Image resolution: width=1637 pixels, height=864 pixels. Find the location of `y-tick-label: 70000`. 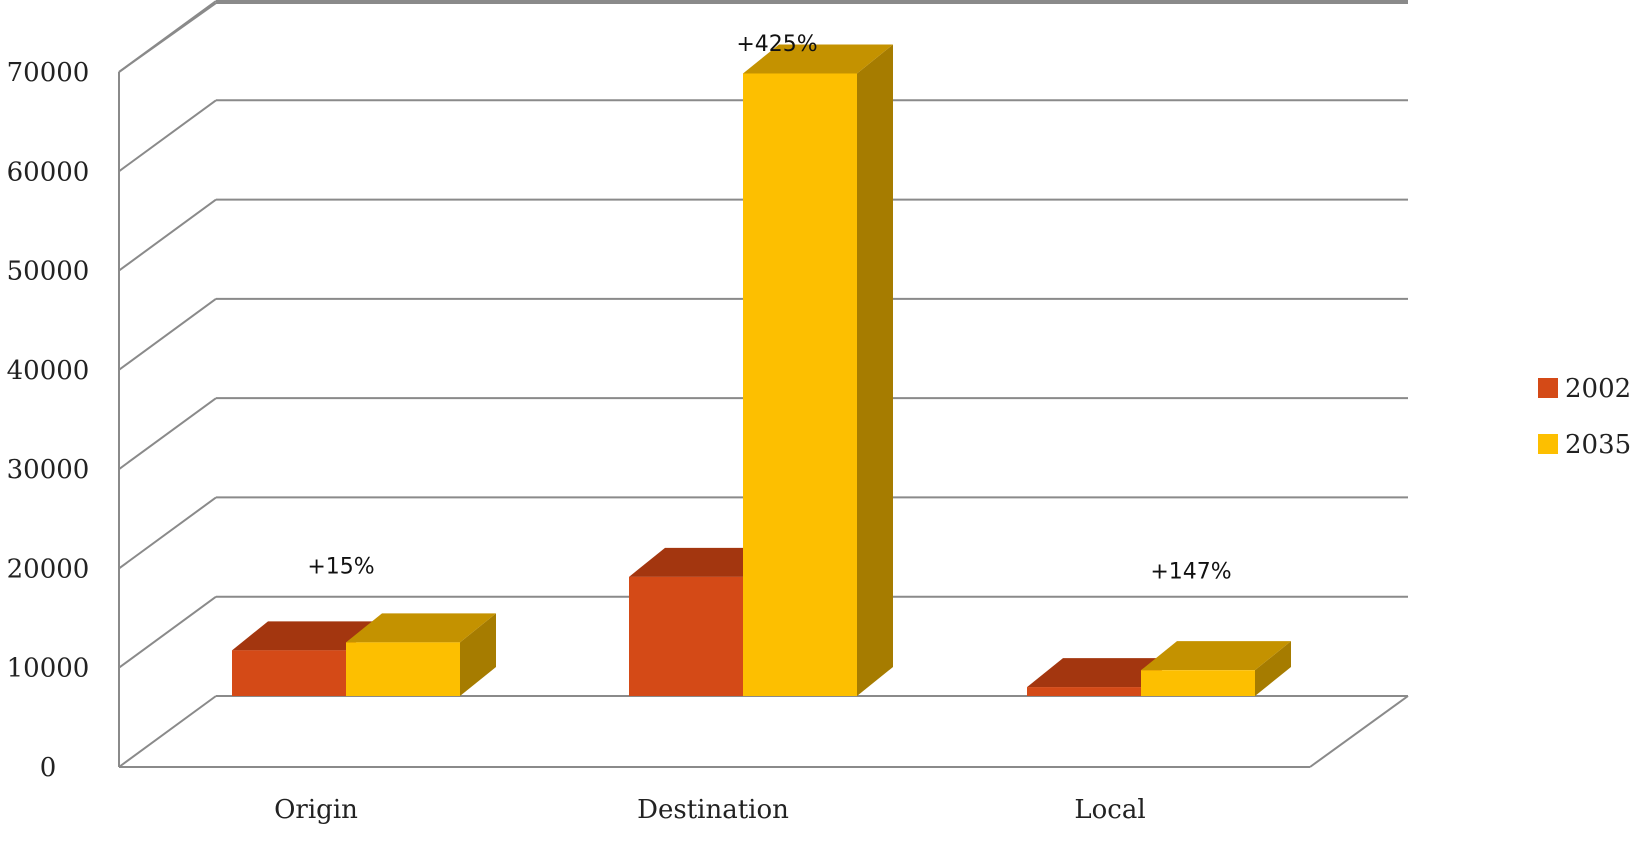

y-tick-label: 70000 is located at coordinates (48, 73).